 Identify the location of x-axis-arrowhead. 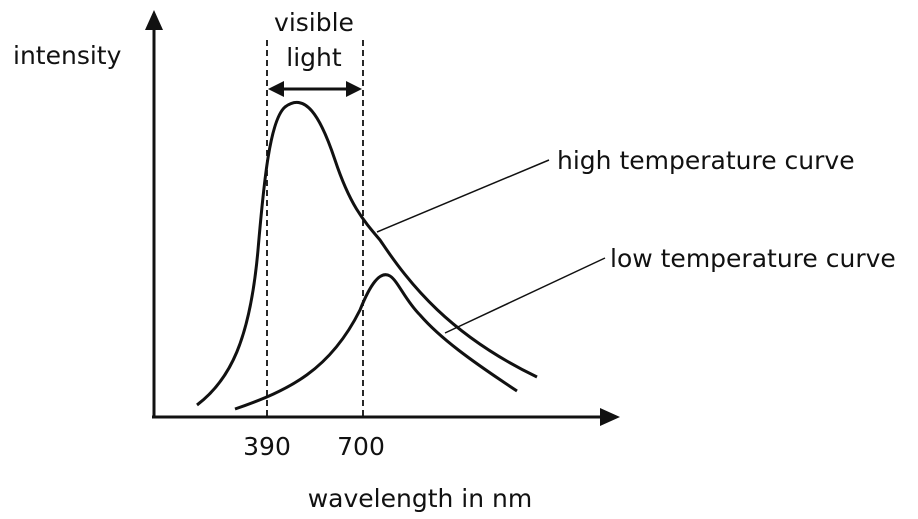
(610, 417).